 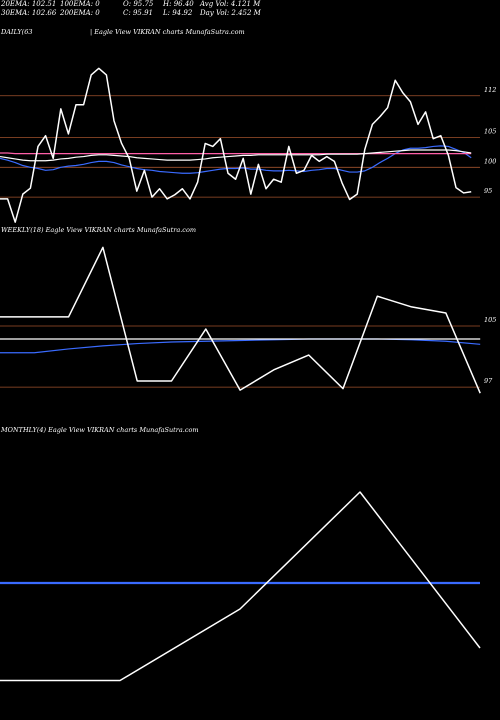 What do you see at coordinates (490, 90) in the screenshot?
I see `y-tick-label: 112` at bounding box center [490, 90].